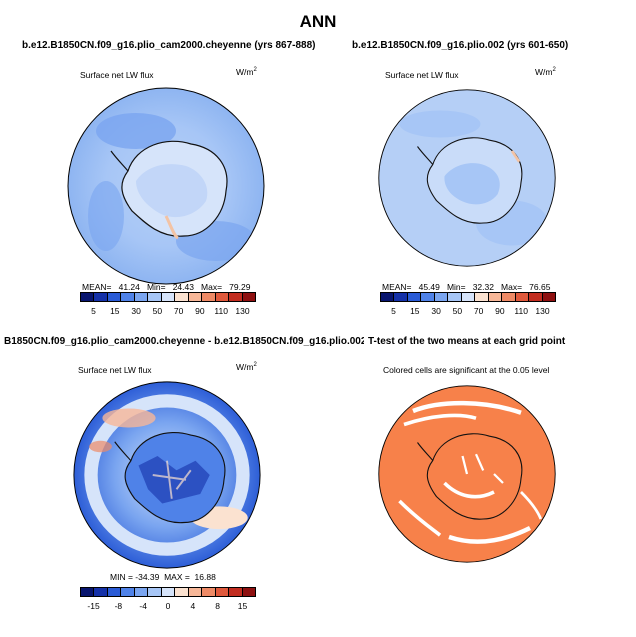 Image resolution: width=636 pixels, height=637 pixels. I want to click on colorbar-tick-label: -15, so click(93, 606).